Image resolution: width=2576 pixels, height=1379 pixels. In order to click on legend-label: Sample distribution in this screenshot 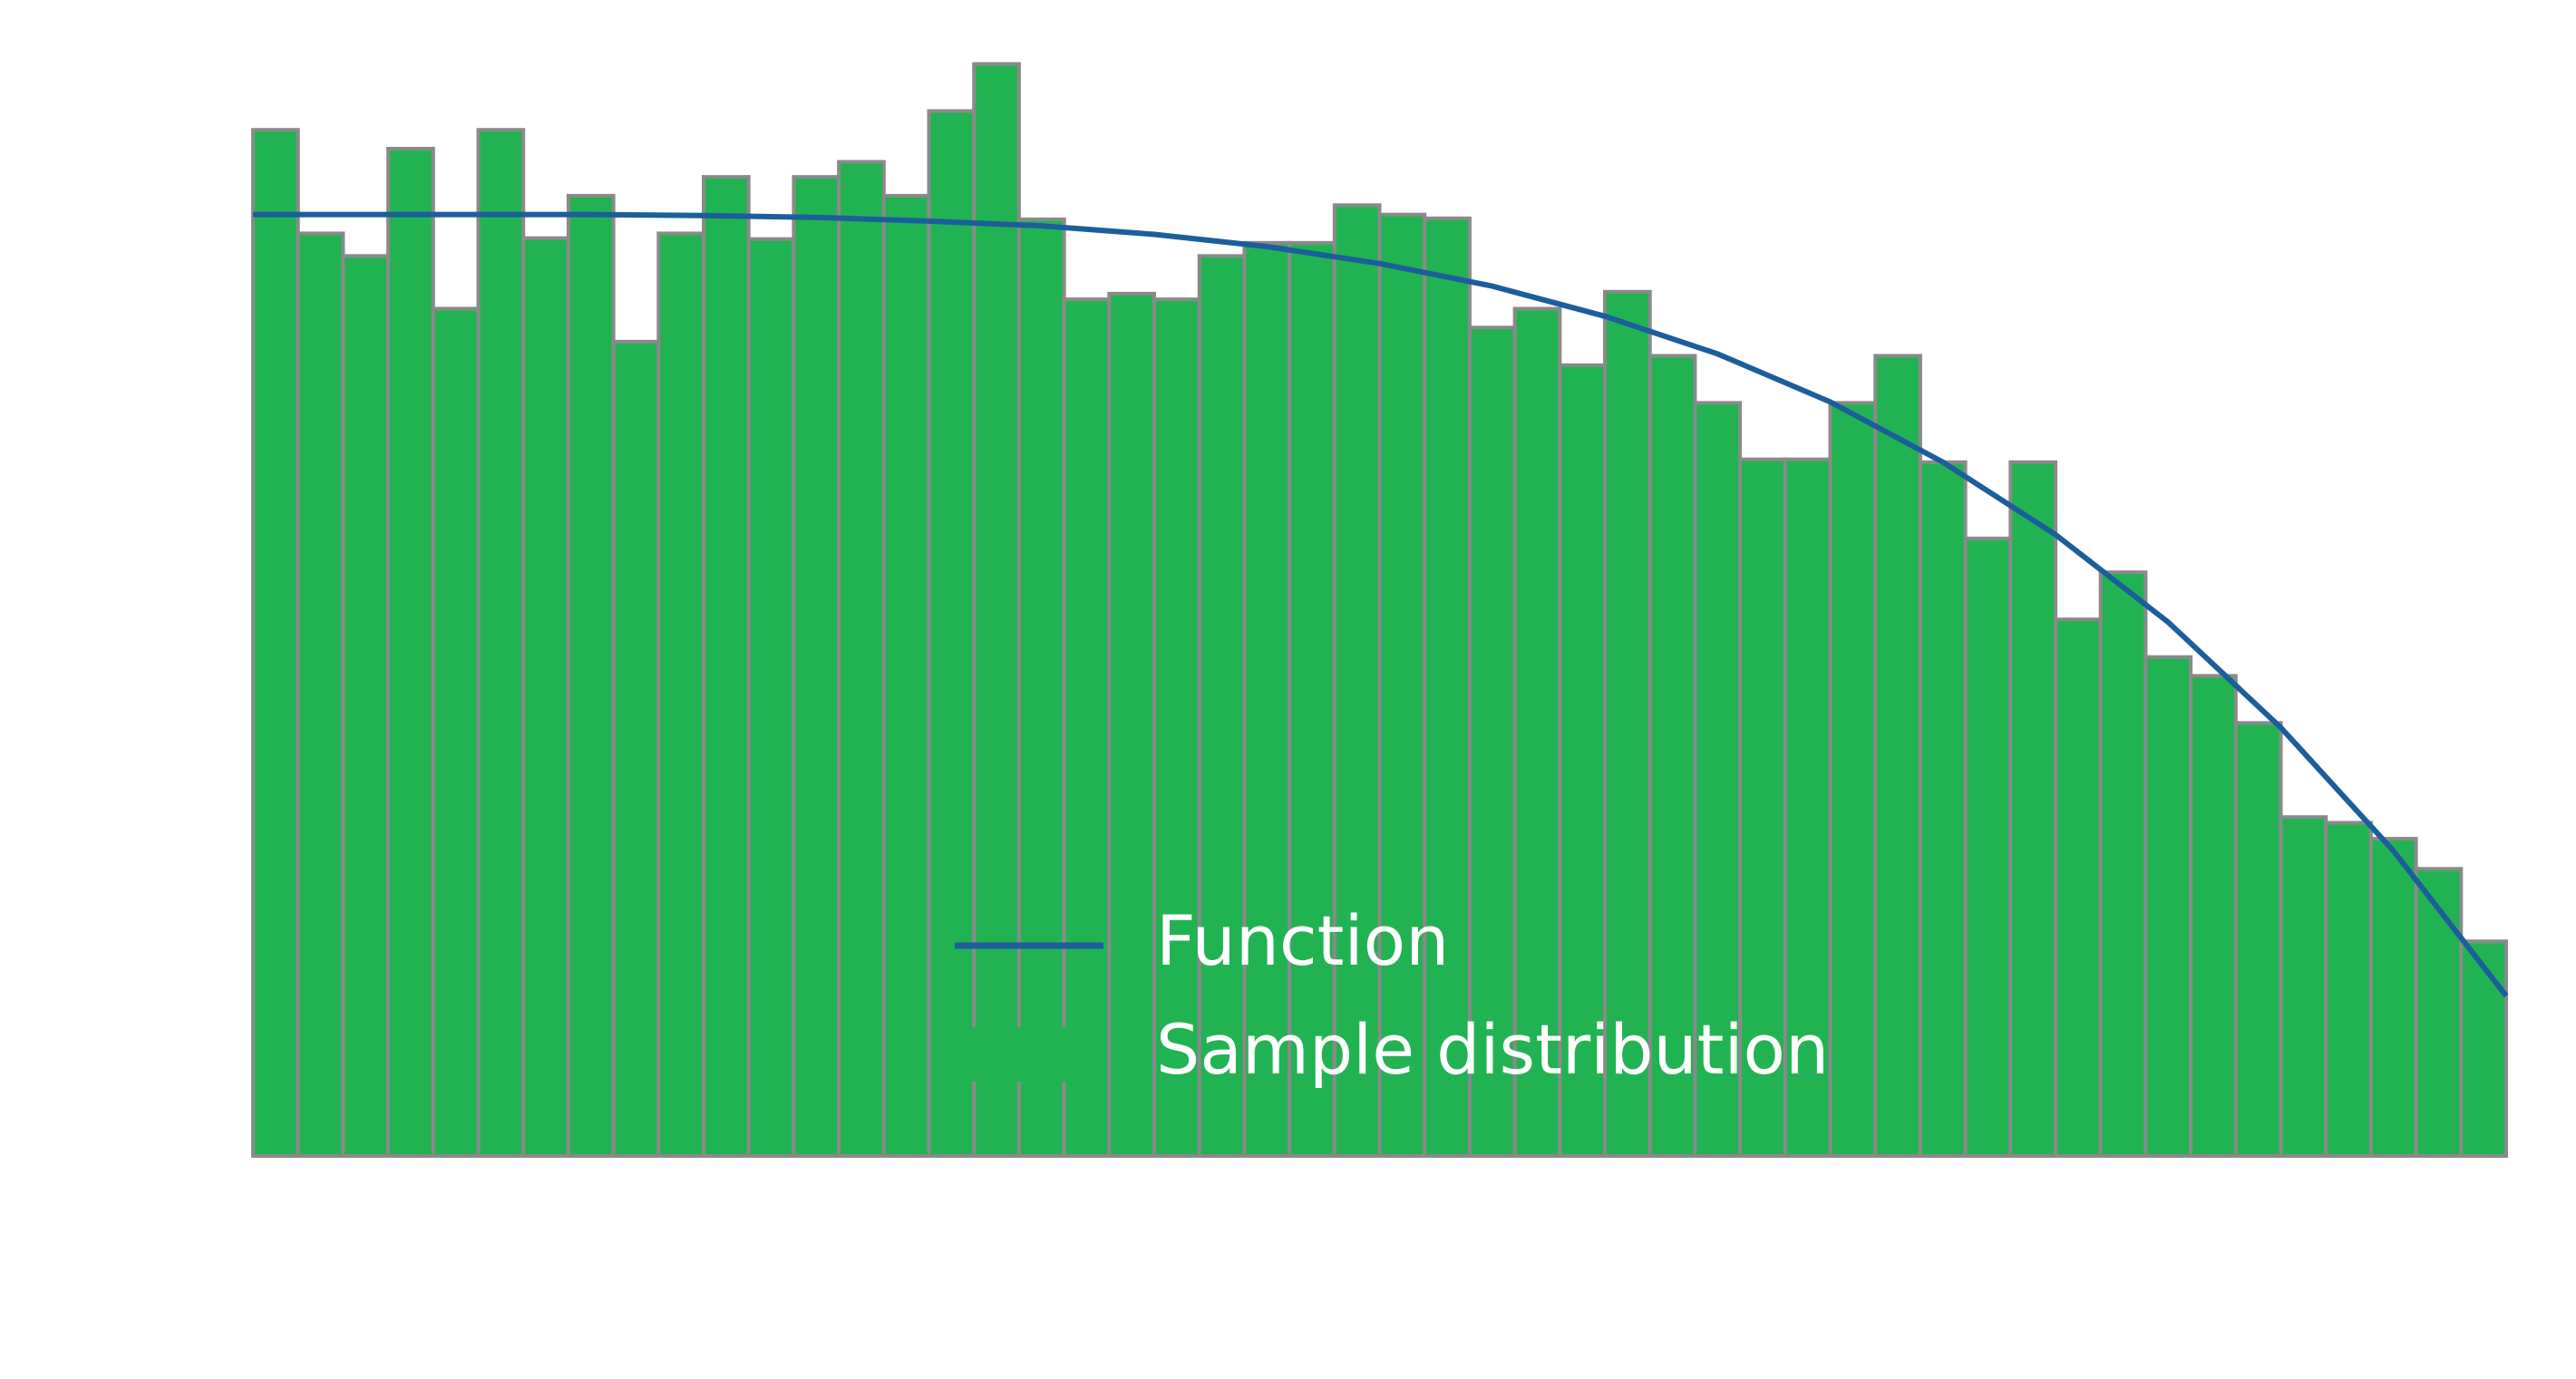, I will do `click(1492, 1050)`.